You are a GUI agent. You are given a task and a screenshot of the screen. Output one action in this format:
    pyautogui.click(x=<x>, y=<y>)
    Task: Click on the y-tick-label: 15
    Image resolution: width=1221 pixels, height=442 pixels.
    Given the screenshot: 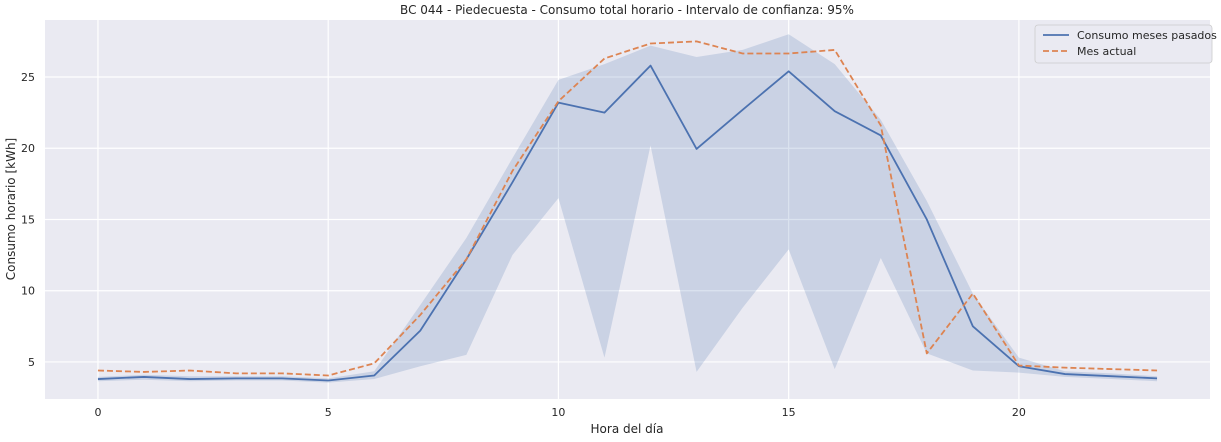 What is the action you would take?
    pyautogui.click(x=28, y=219)
    